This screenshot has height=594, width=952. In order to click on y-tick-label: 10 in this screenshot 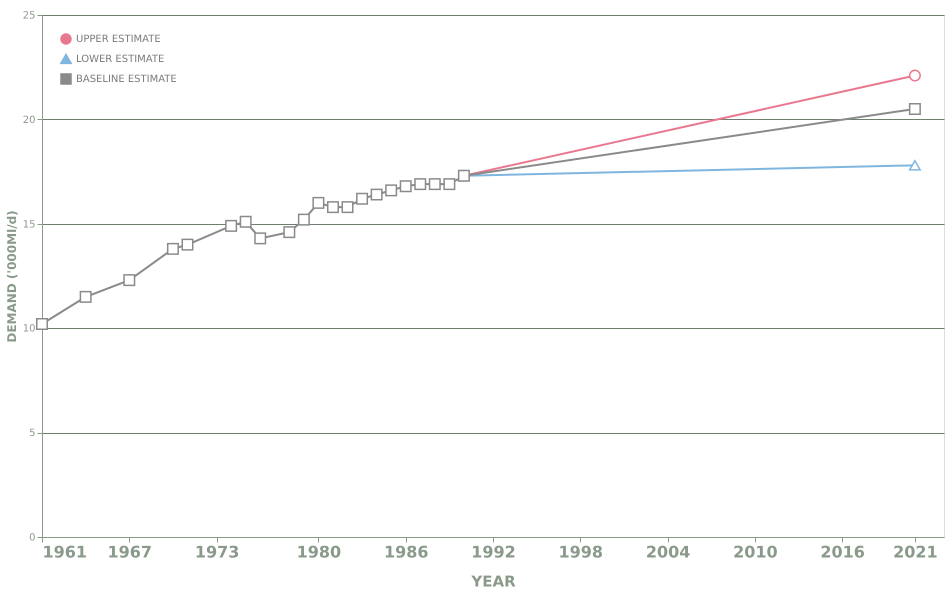, I will do `click(29, 329)`.